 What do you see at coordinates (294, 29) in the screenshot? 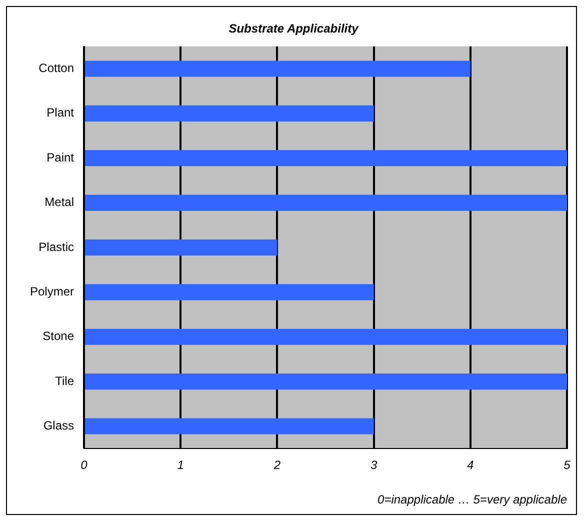
I see `chart-title: Substrate Applicability` at bounding box center [294, 29].